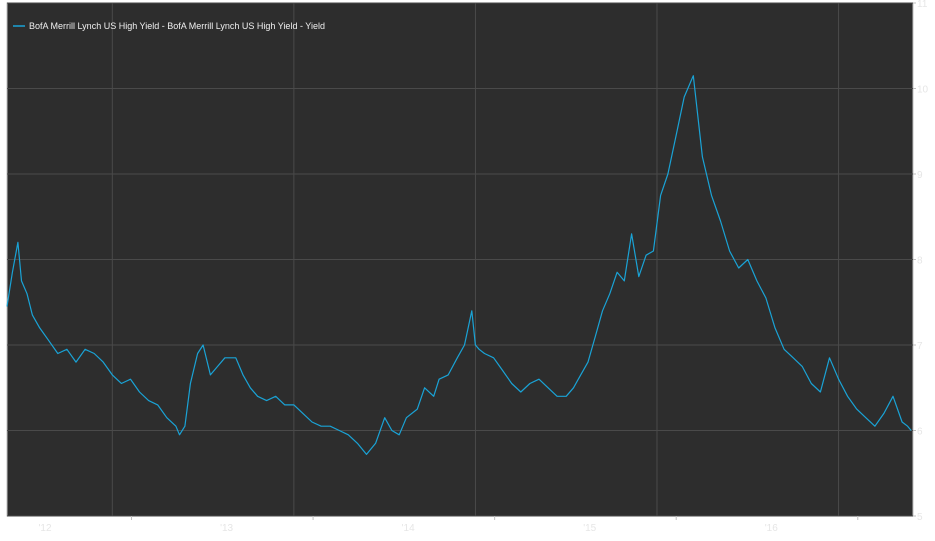 Image resolution: width=935 pixels, height=541 pixels. What do you see at coordinates (449, 525) in the screenshot?
I see `x-axis: '12 '13 '14 '15 '16` at bounding box center [449, 525].